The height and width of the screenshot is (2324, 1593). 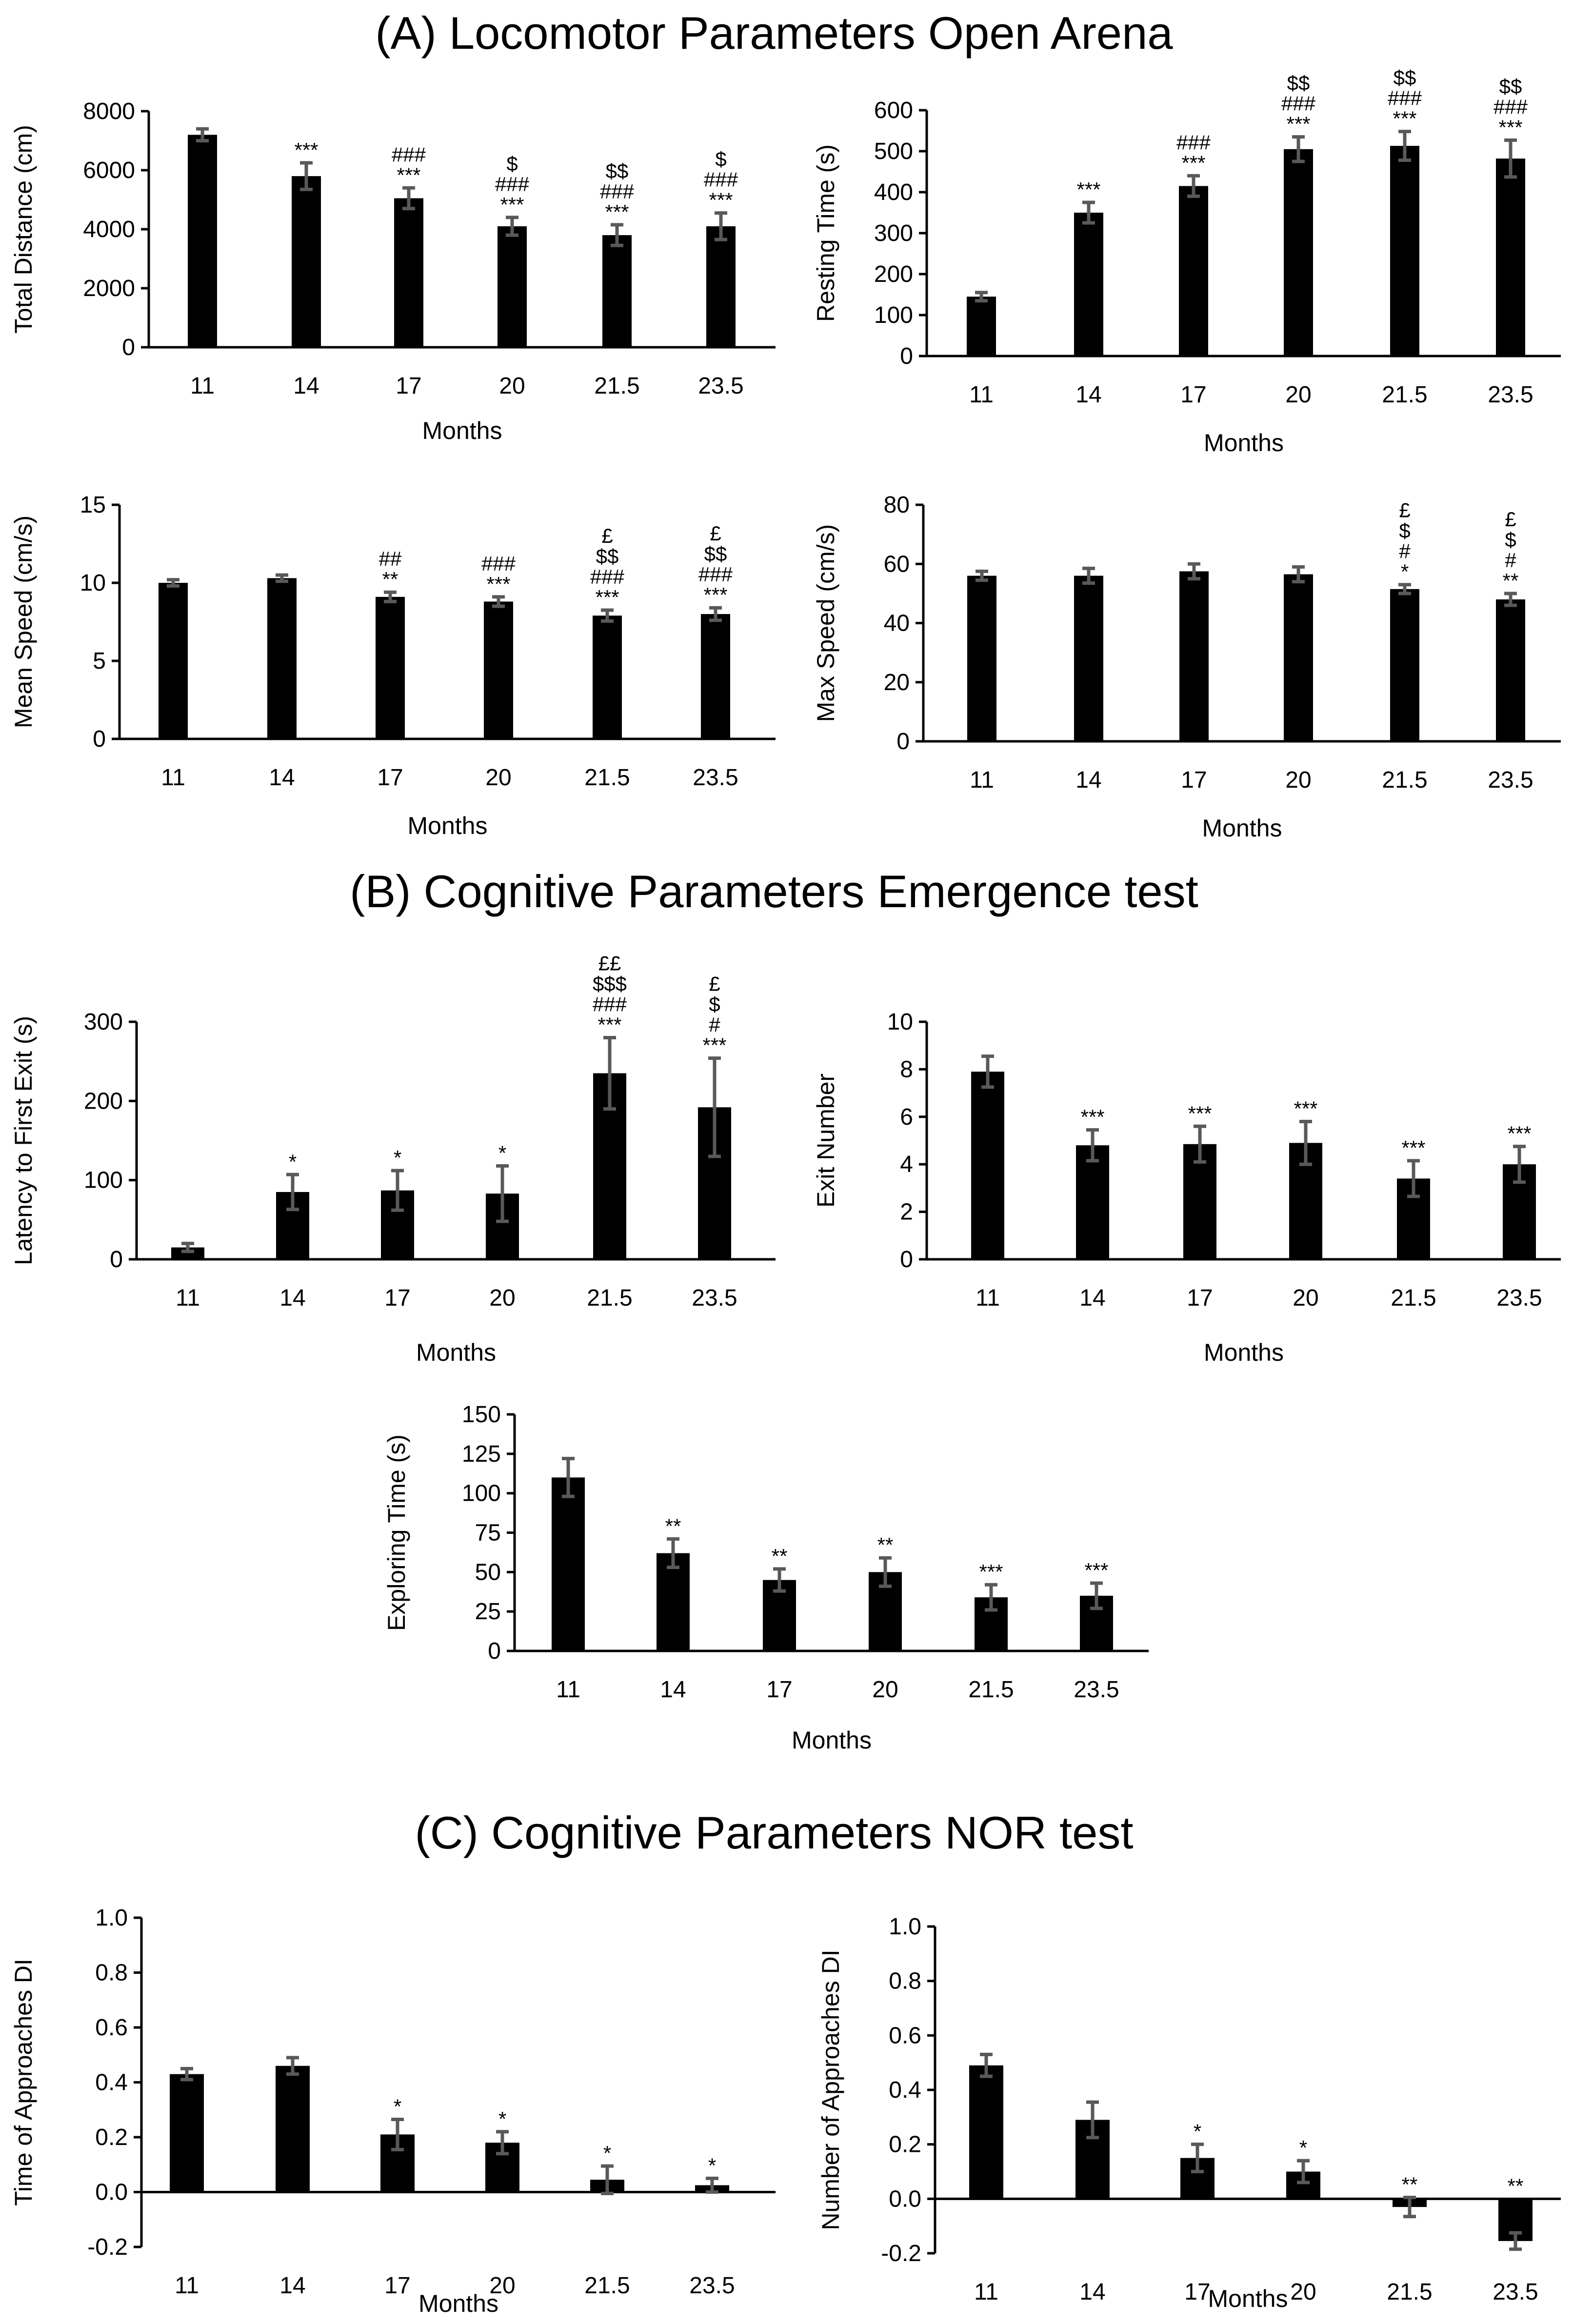 What do you see at coordinates (897, 623) in the screenshot?
I see `y-tick-label: 40` at bounding box center [897, 623].